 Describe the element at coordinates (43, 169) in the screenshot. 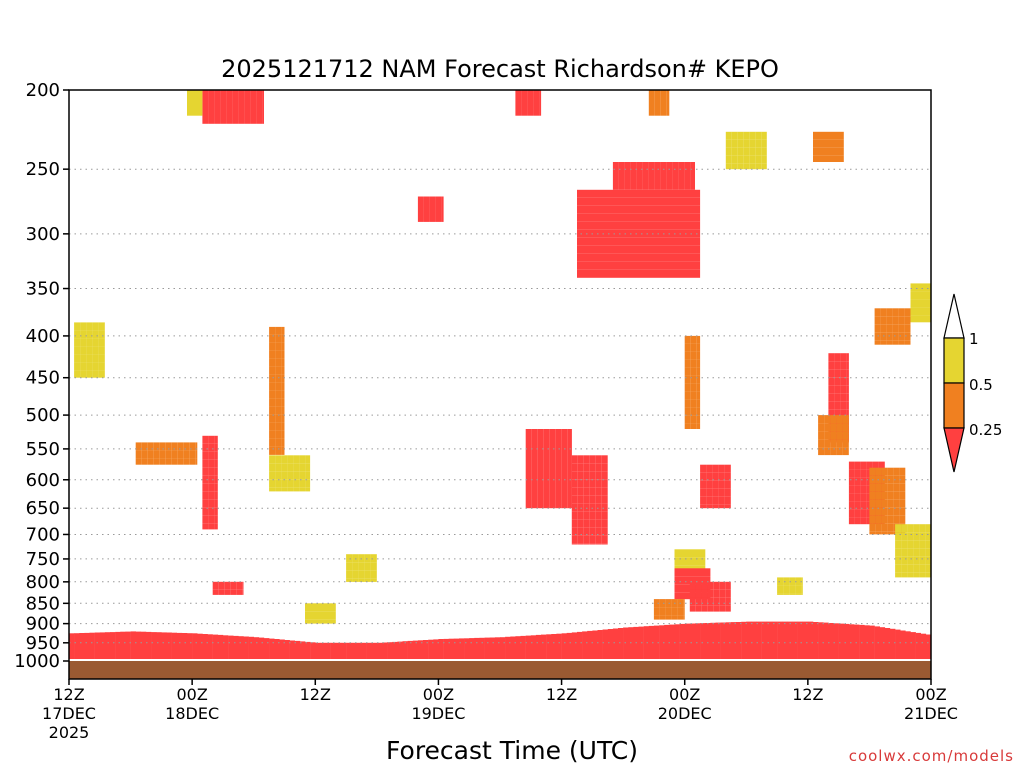

I see `y-tick-label-250: 250` at that location.